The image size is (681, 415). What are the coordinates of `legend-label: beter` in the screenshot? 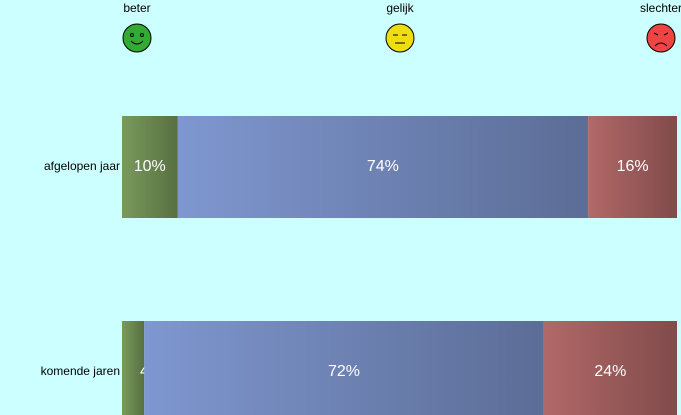 It's located at (136, 8).